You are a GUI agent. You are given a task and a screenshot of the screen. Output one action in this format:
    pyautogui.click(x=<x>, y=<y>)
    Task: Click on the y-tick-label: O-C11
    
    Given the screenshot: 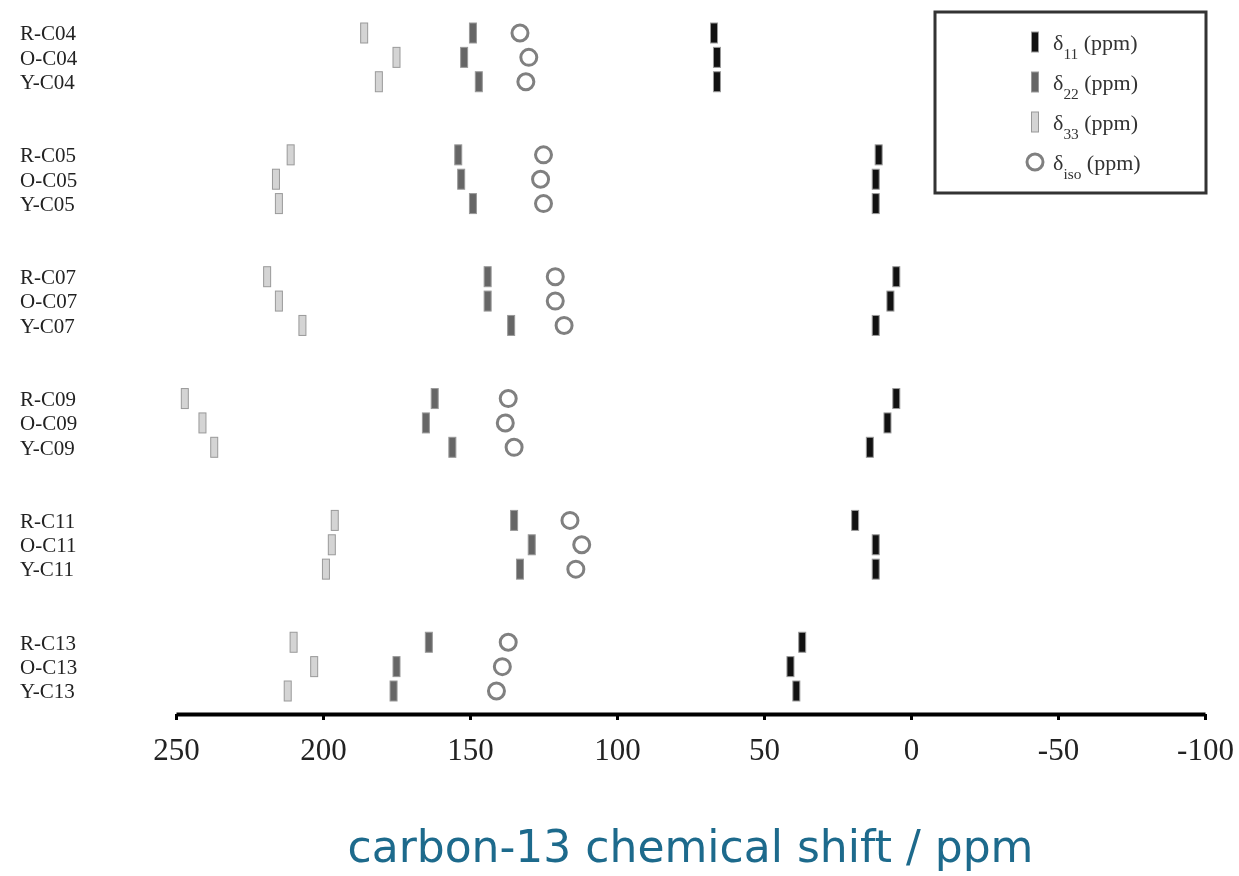 What is the action you would take?
    pyautogui.click(x=48, y=545)
    